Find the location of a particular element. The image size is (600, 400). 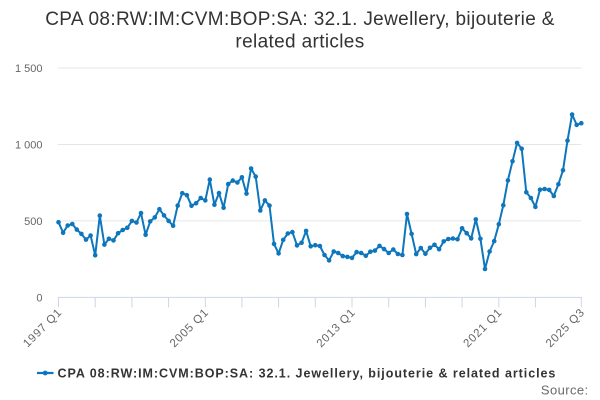

svg-text: 0 is located at coordinates (39, 299).